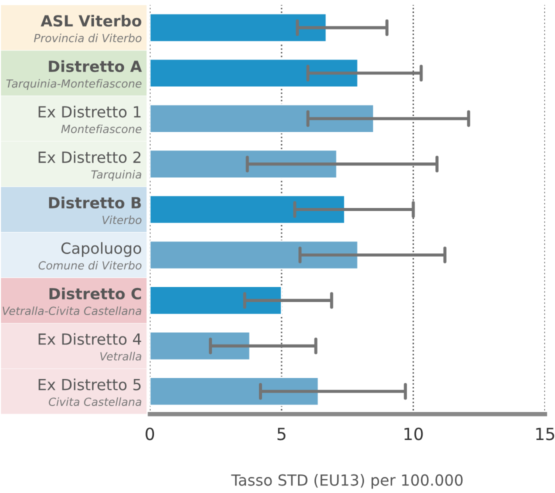 The width and height of the screenshot is (555, 493). What do you see at coordinates (150, 434) in the screenshot?
I see `x-tick-label: 0` at bounding box center [150, 434].